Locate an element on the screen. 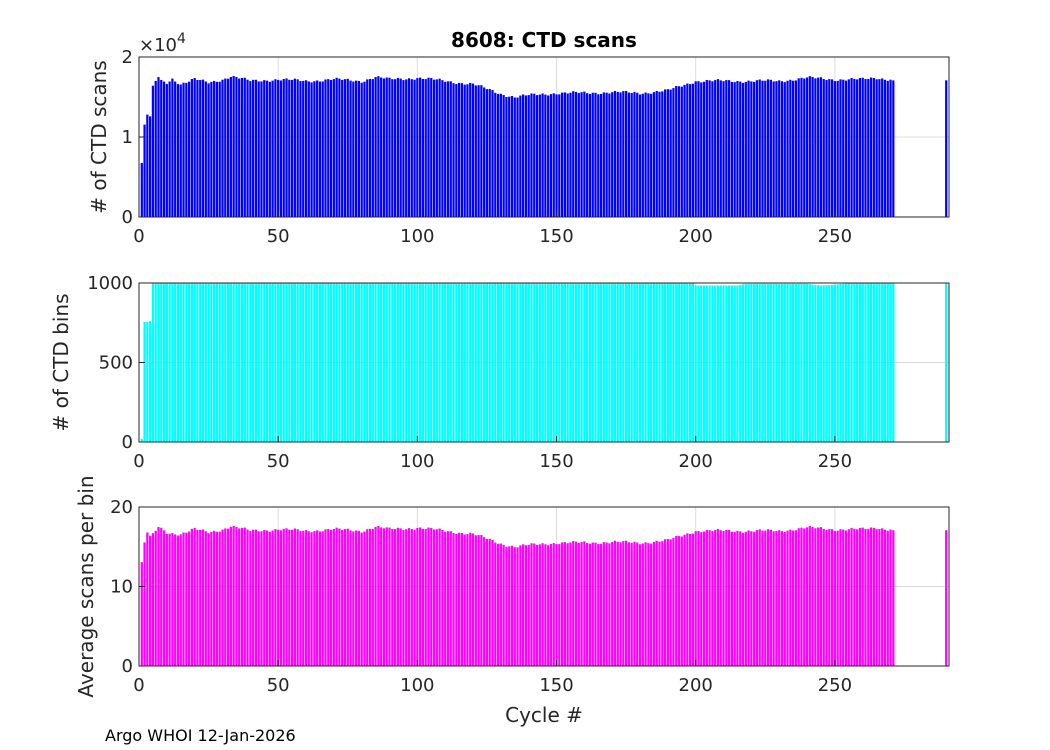 The height and width of the screenshot is (750, 1050). avg-x-tick-label: 150 is located at coordinates (556, 685).